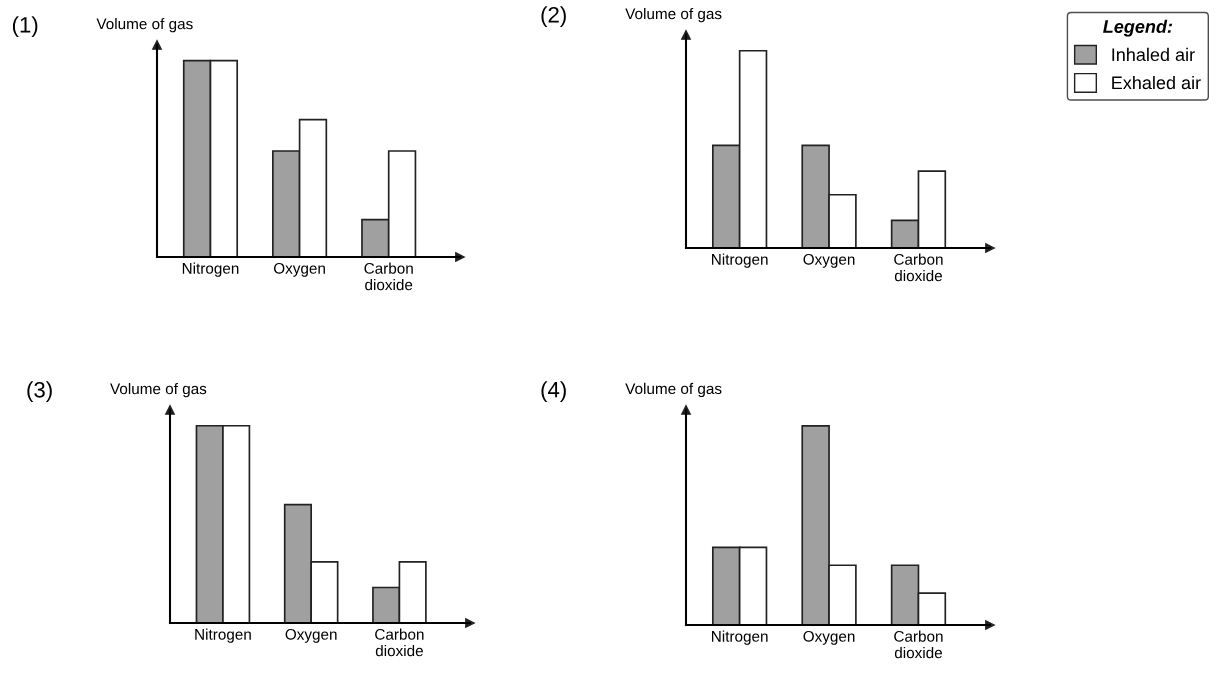 The image size is (1221, 689). What do you see at coordinates (25, 27) in the screenshot?
I see `chart-title: (1)` at bounding box center [25, 27].